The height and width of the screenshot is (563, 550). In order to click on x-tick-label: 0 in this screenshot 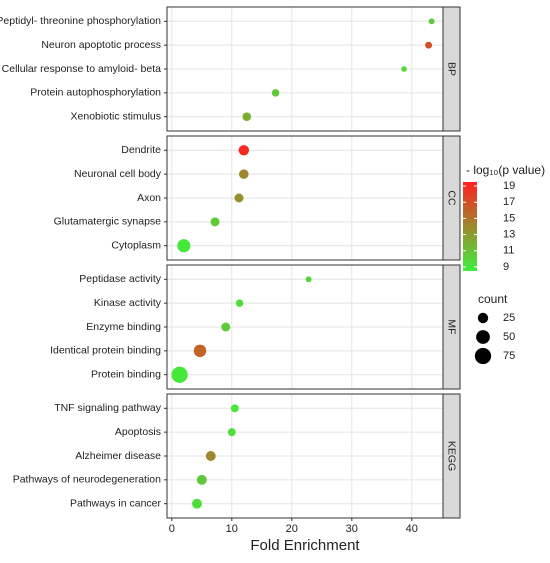, I will do `click(172, 529)`.